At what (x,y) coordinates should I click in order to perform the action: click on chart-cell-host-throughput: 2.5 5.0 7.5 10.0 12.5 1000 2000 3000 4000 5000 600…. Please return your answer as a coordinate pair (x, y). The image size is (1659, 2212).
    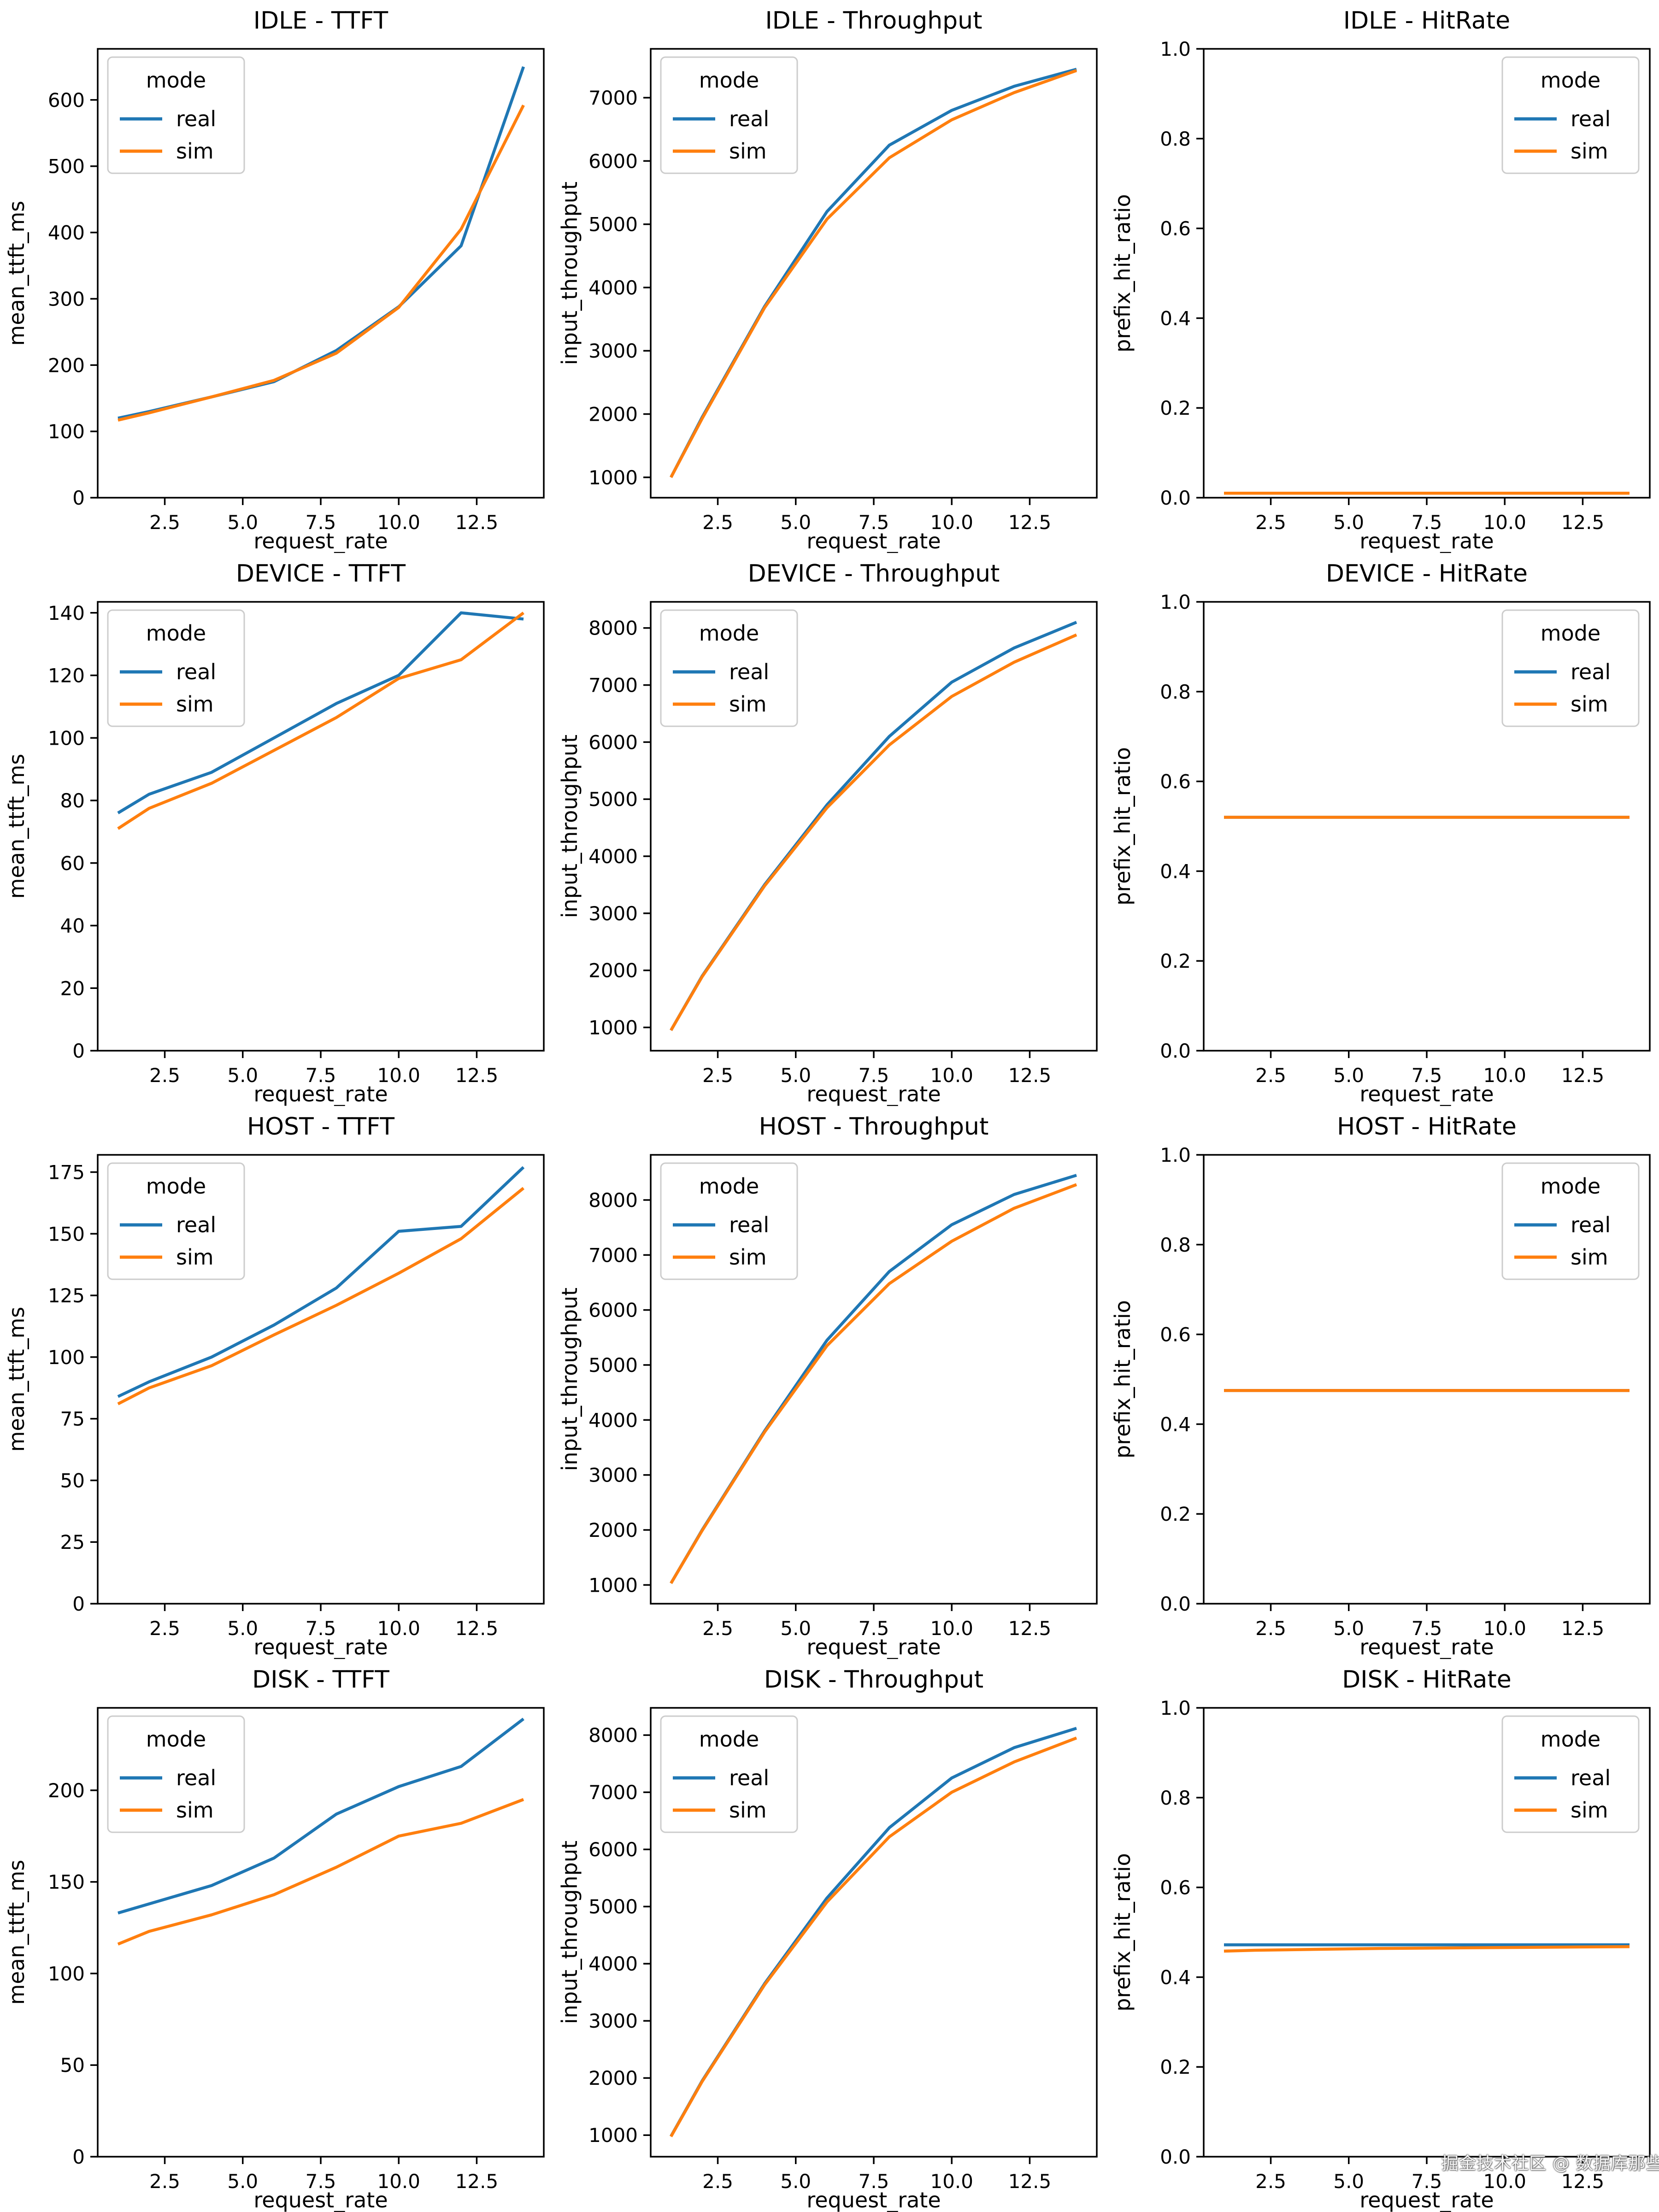
    Looking at the image, I should click on (829, 1382).